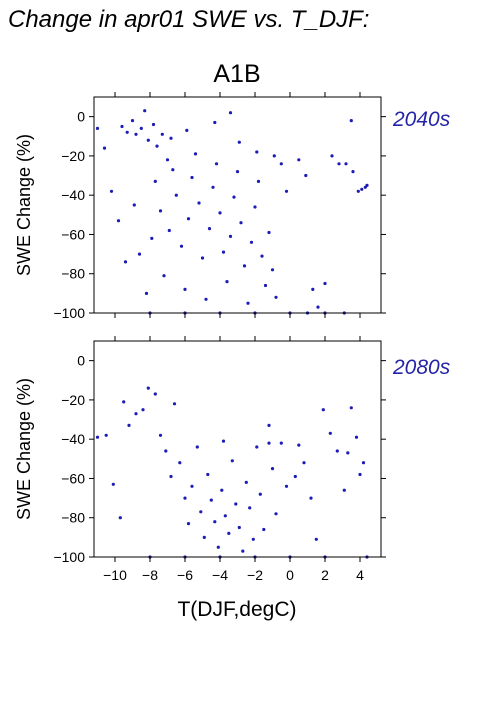  I want to click on x-tick-label: 0, so click(290, 575).